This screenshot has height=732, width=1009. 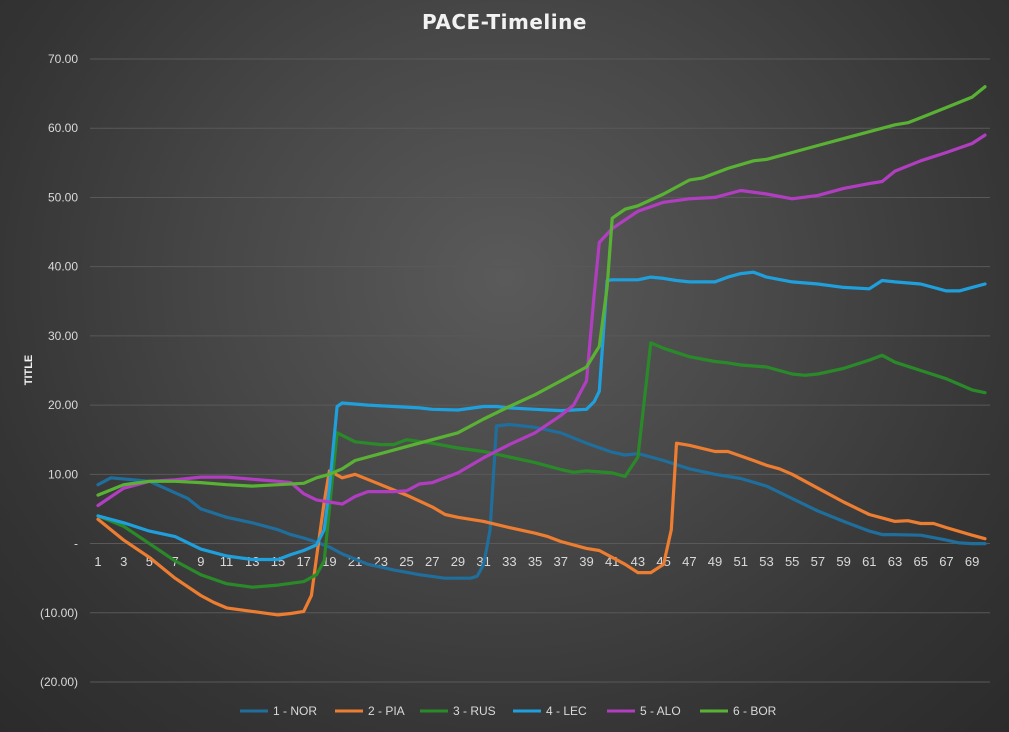 What do you see at coordinates (689, 561) in the screenshot?
I see `x-tick-label: 47` at bounding box center [689, 561].